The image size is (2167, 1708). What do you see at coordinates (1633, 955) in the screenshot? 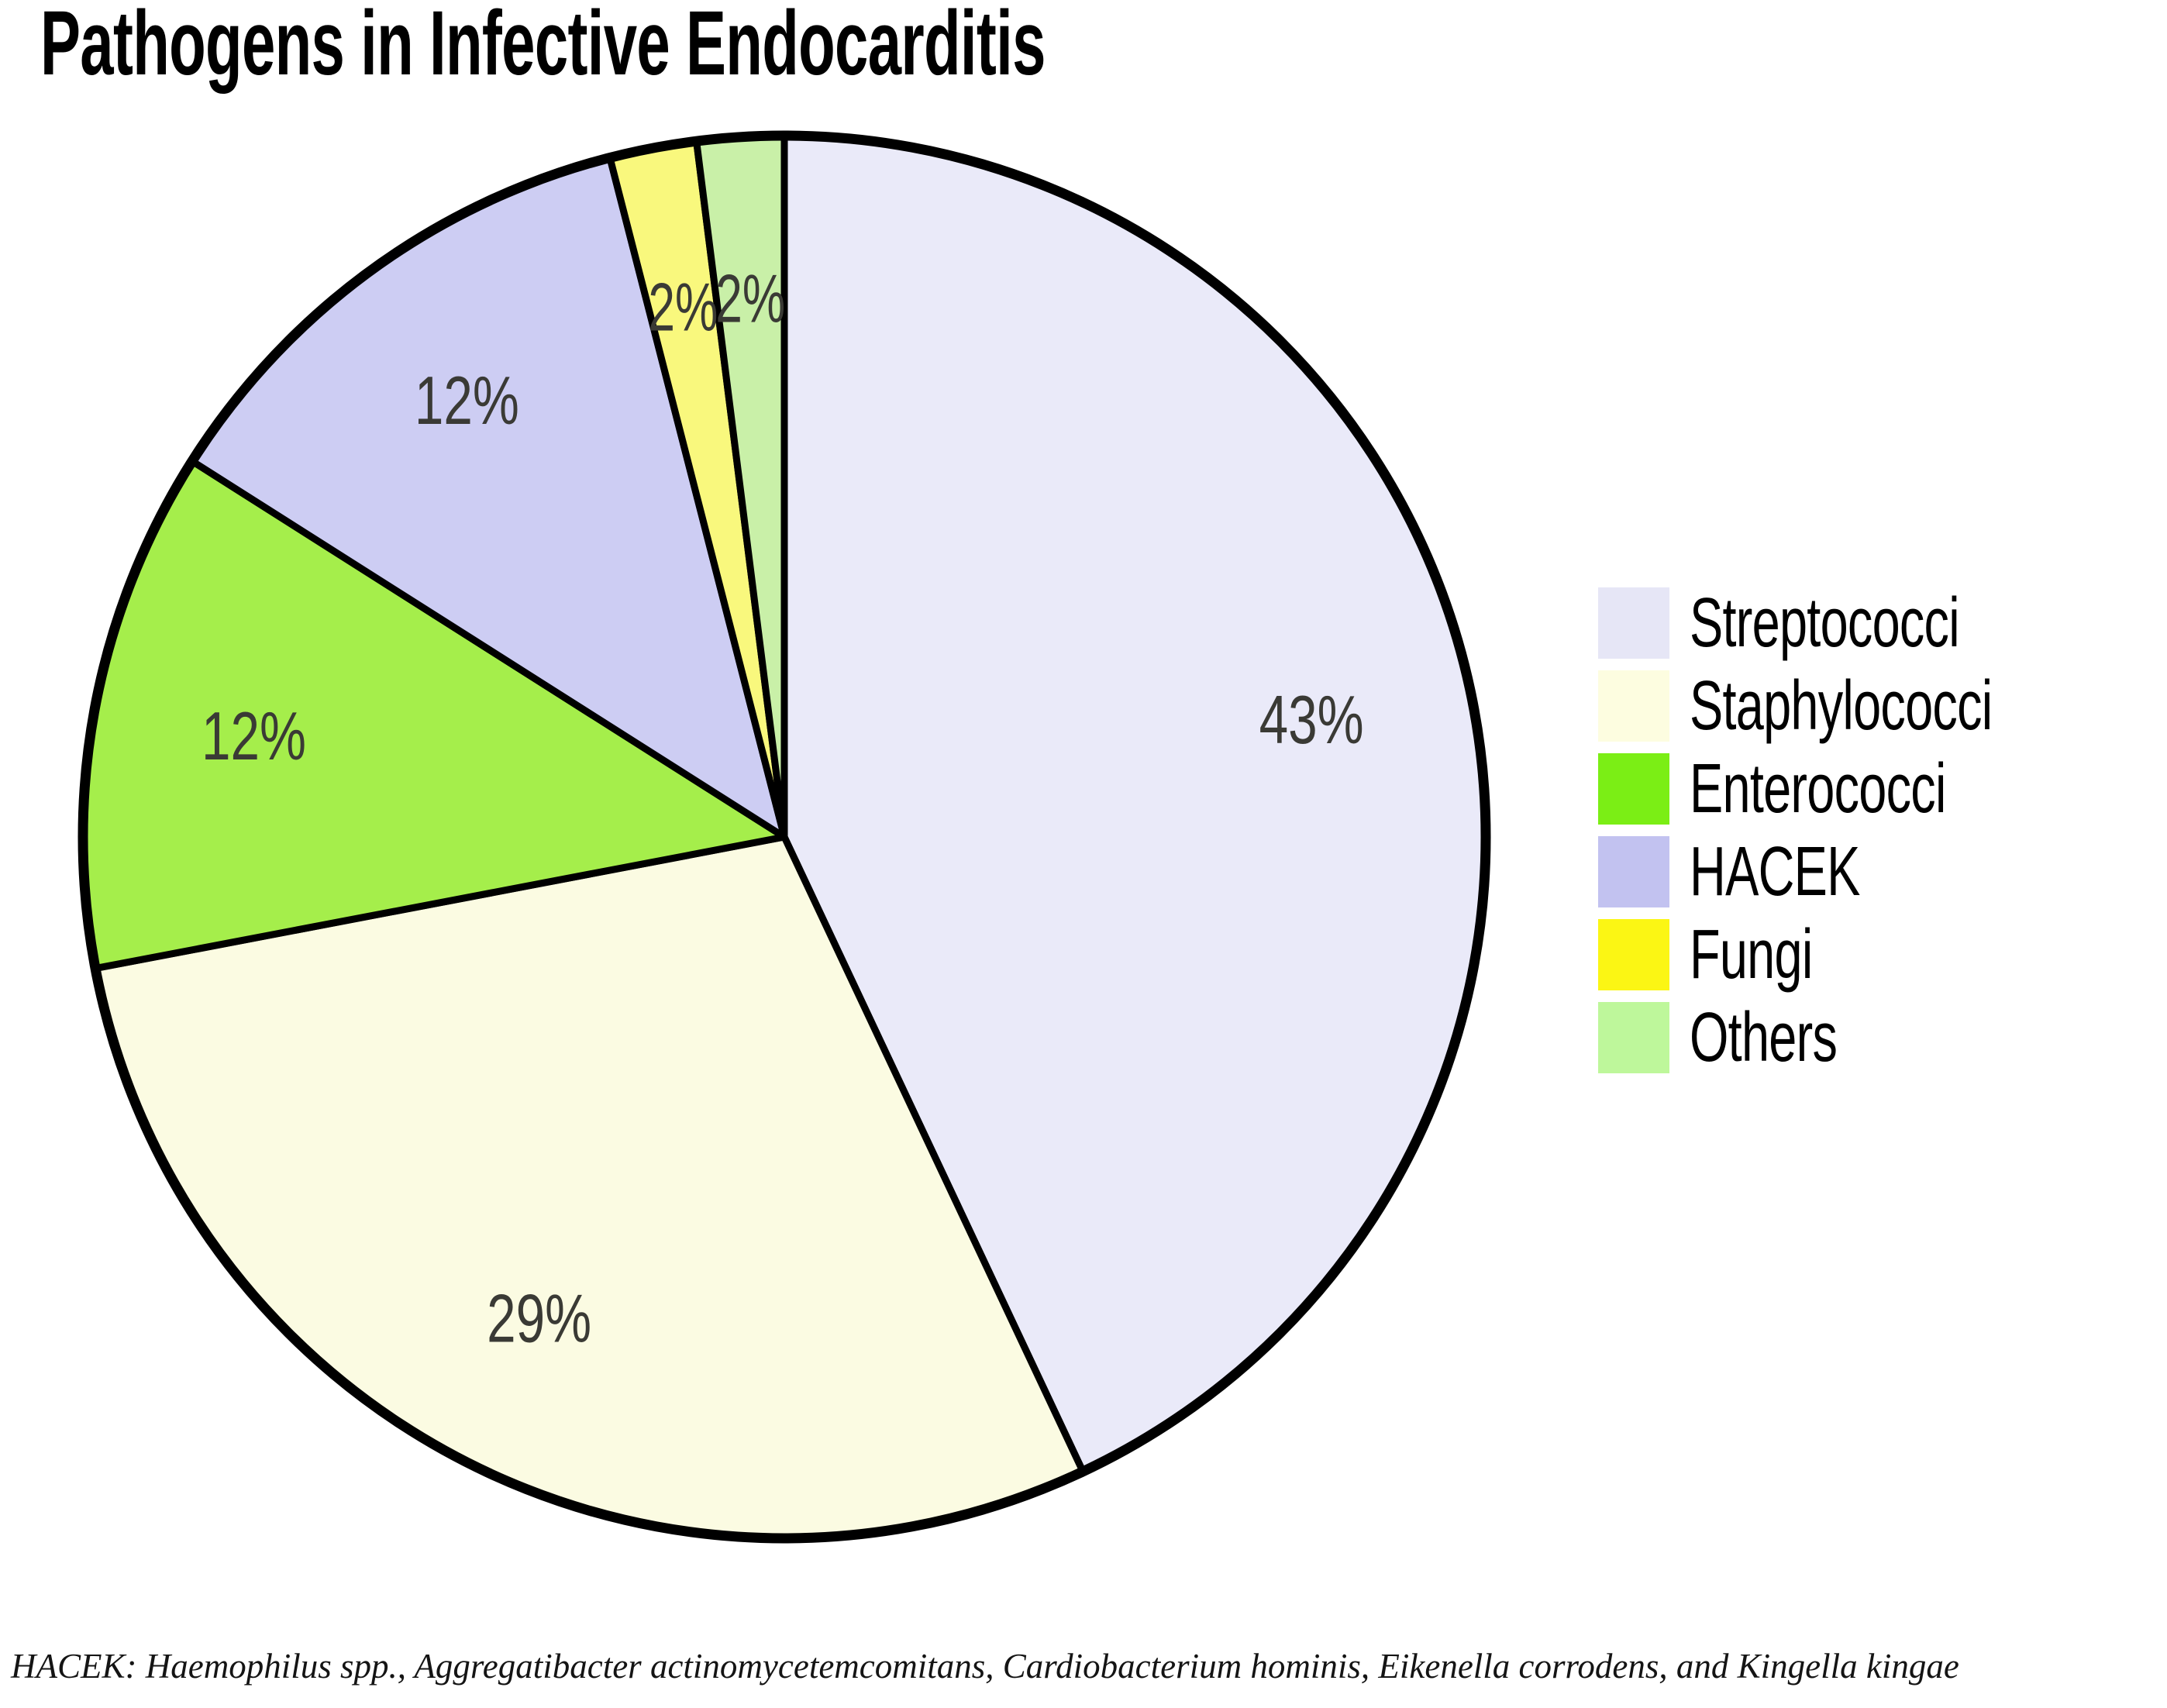
I see `legend-swatch-fungi` at bounding box center [1633, 955].